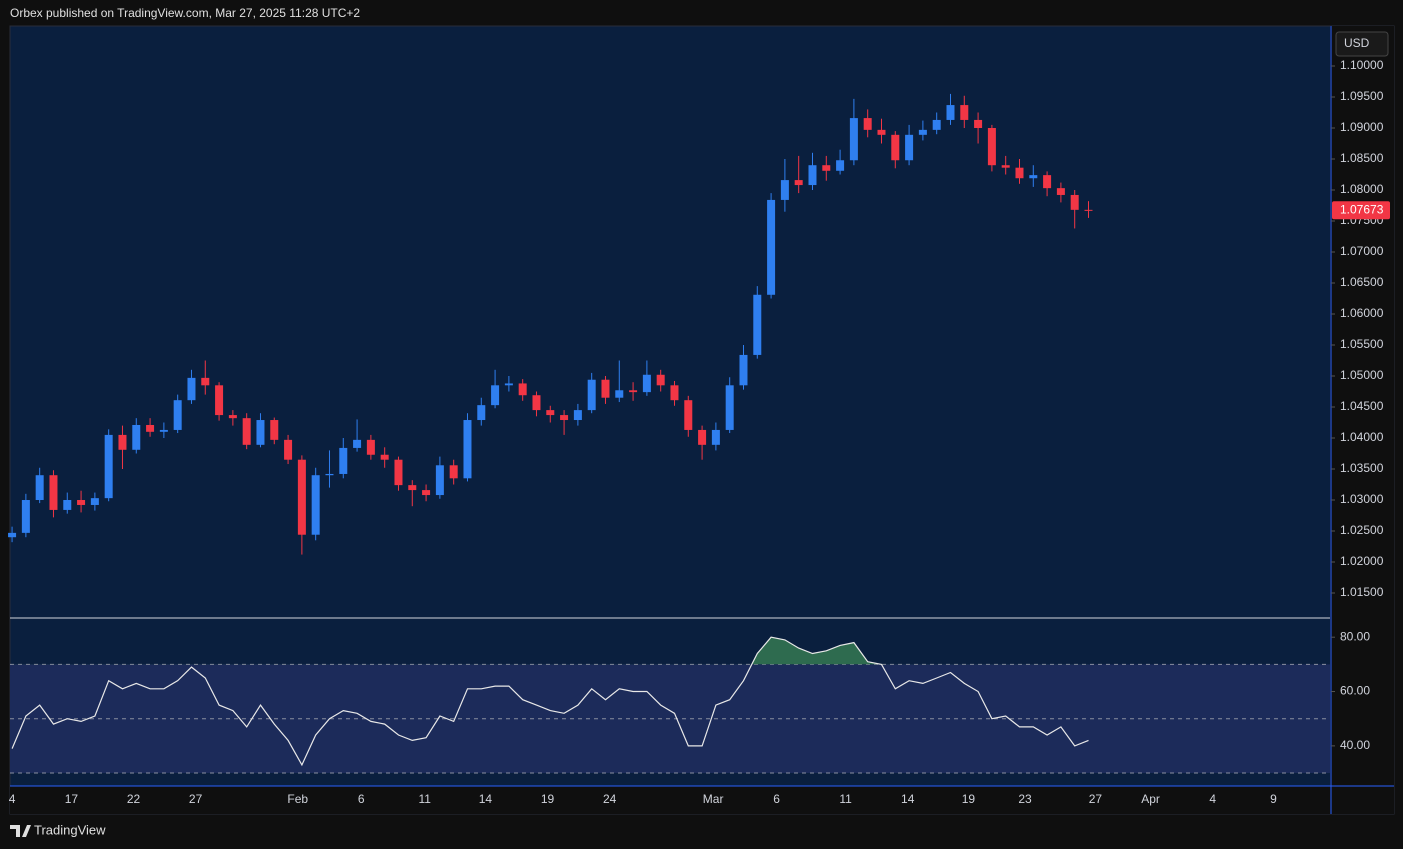 This screenshot has width=1403, height=849. I want to click on y-tick-label: 1.03000, so click(1362, 499).